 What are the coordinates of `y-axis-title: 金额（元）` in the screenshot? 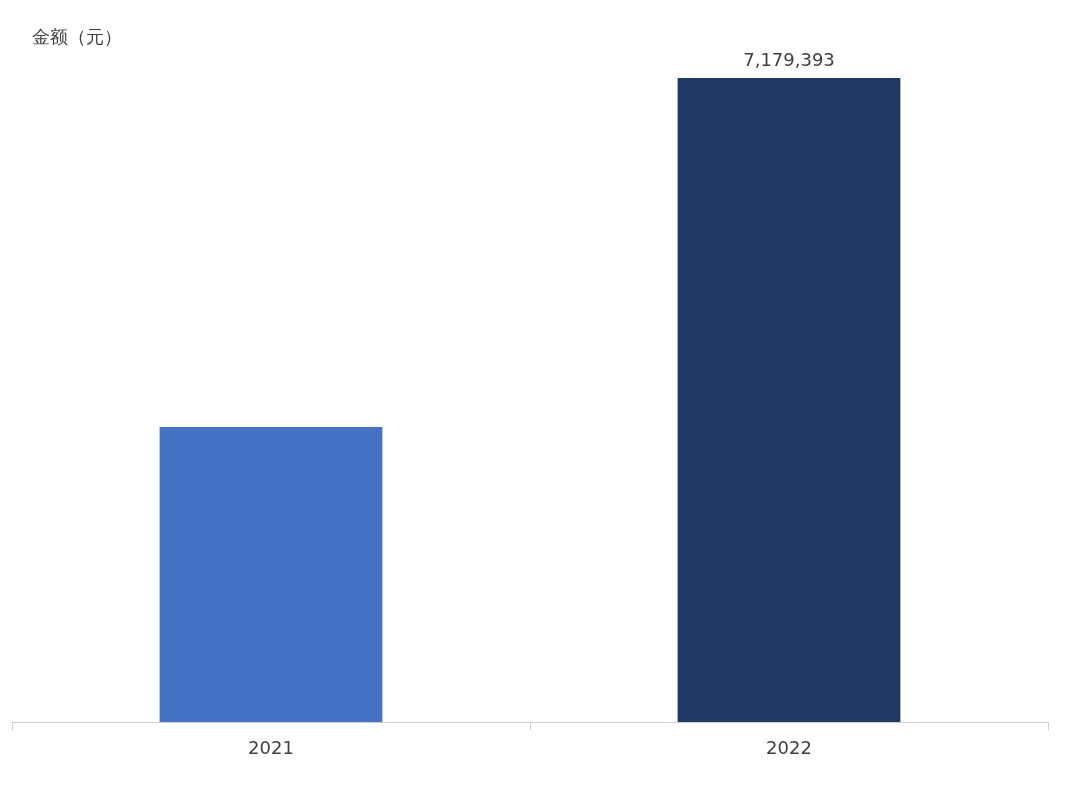 It's located at (77, 36).